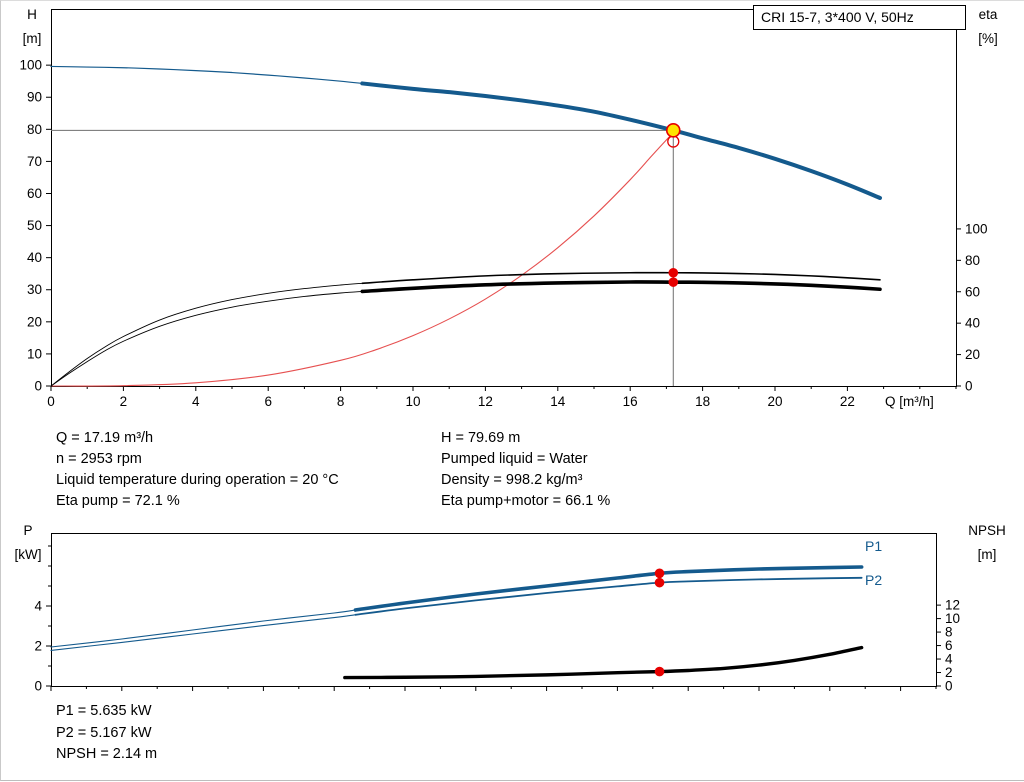 Image resolution: width=1024 pixels, height=782 pixels. Describe the element at coordinates (608, 596) in the screenshot. I see `p2-curve-op` at that location.